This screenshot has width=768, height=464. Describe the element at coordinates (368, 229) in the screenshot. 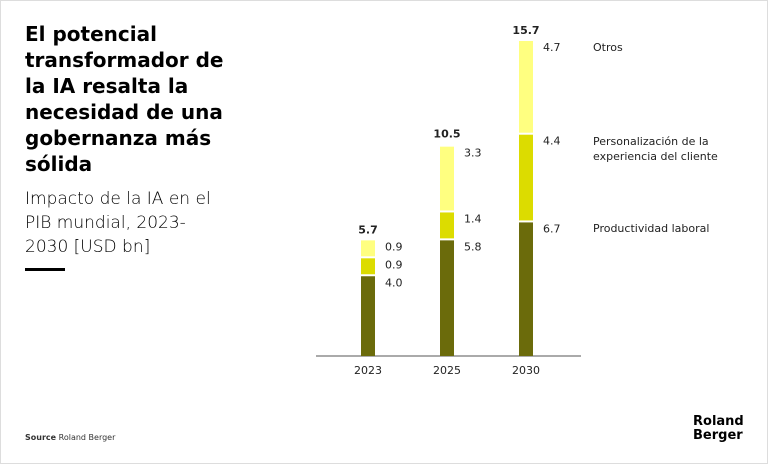

I see `total-label: 5.7` at that location.